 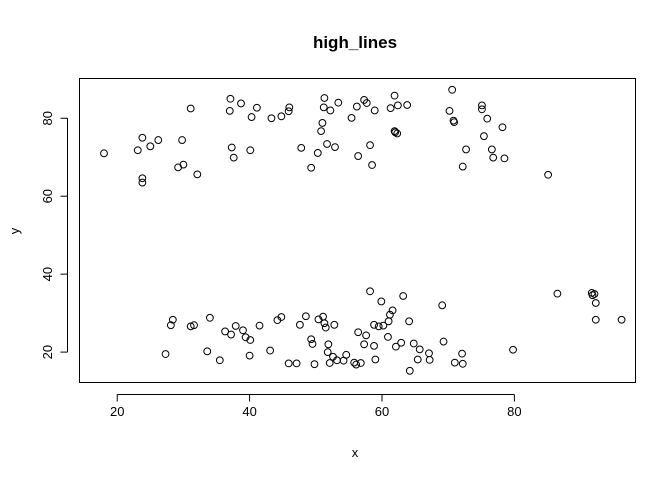 I want to click on y-axis: 20 40 60 80, so click(x=54, y=235).